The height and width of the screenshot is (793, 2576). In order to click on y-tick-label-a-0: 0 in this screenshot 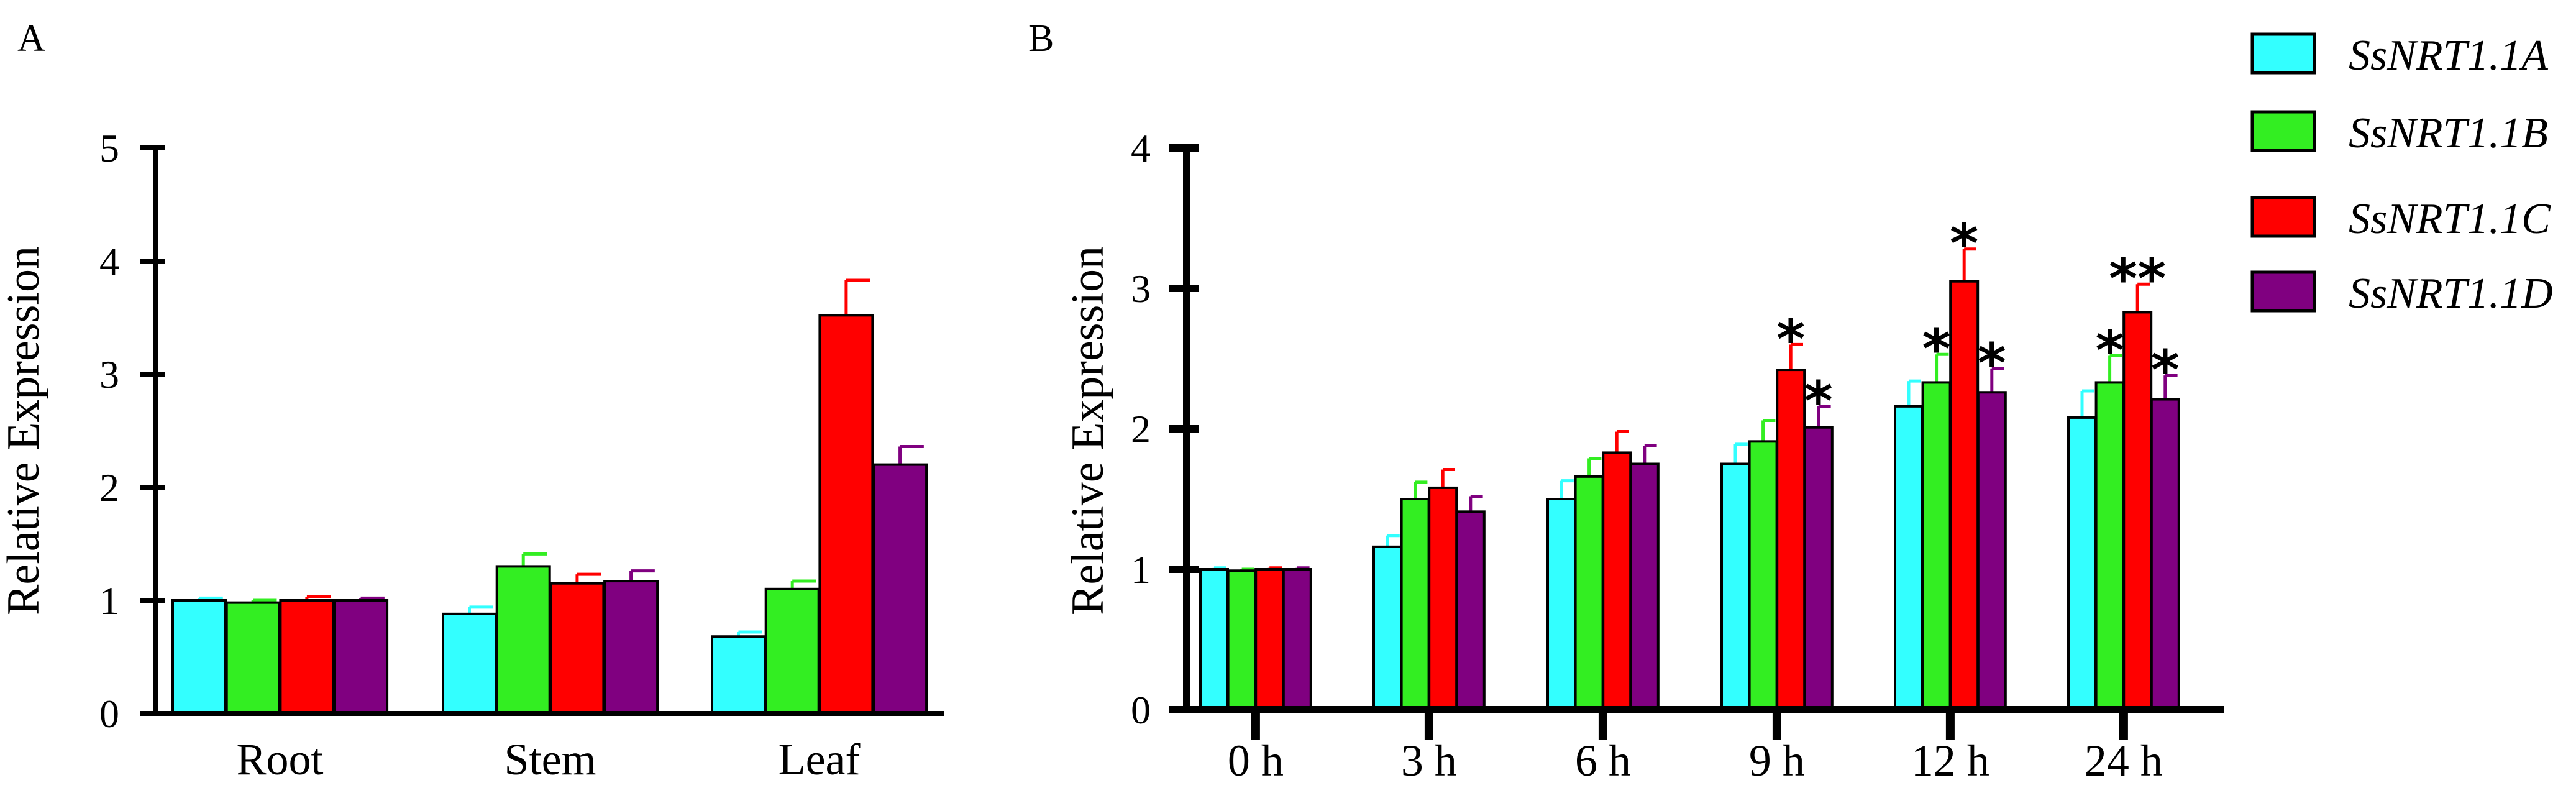, I will do `click(109, 714)`.